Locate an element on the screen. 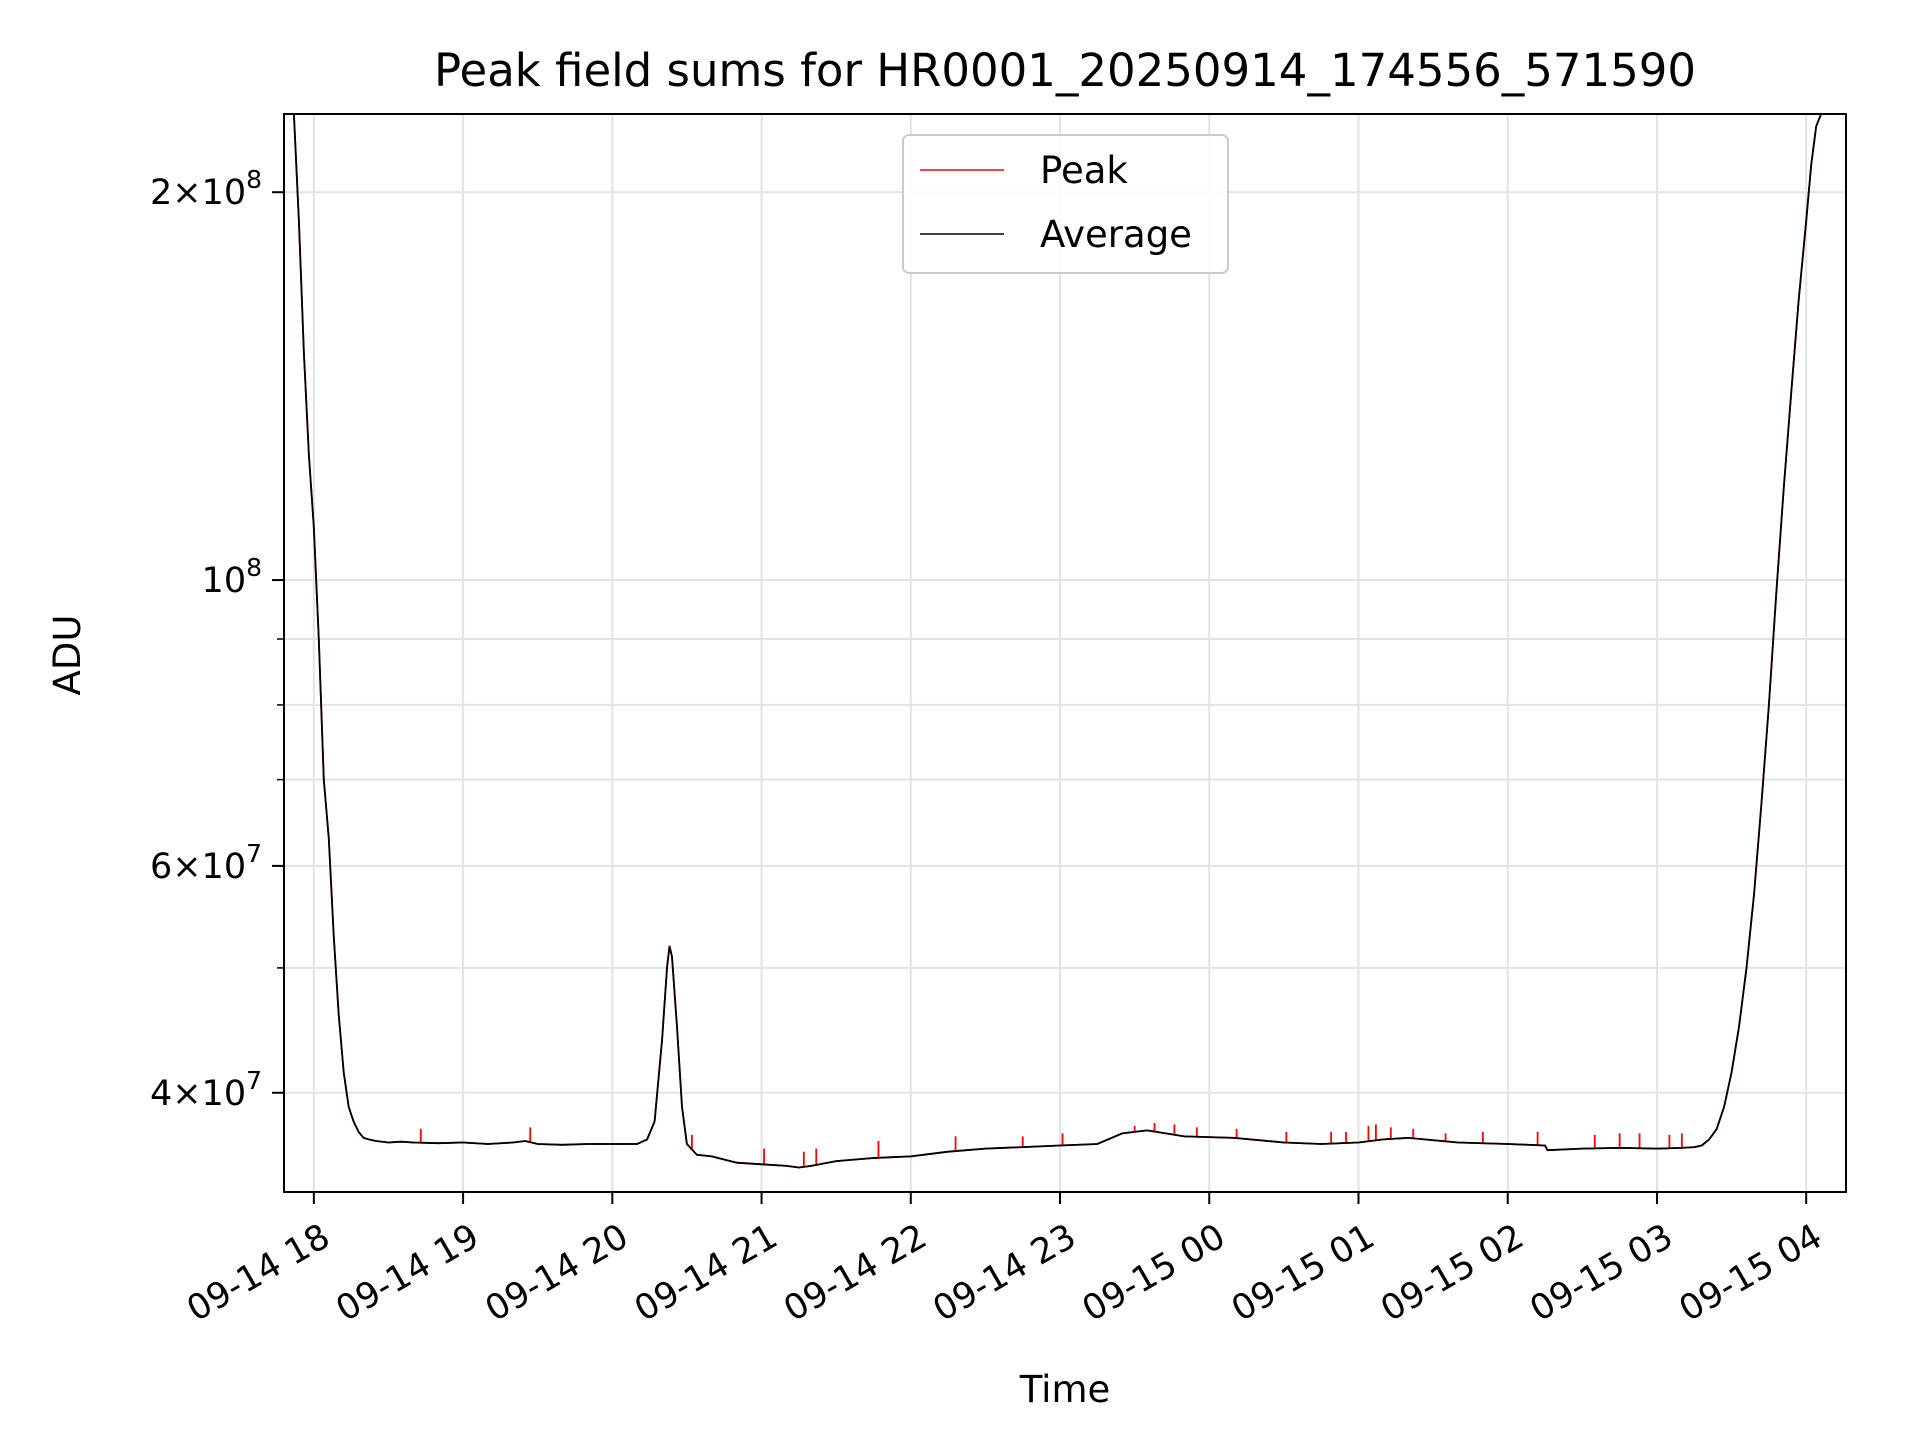 This screenshot has height=1440, width=1920. x-axis-label: Time is located at coordinates (1065, 1389).